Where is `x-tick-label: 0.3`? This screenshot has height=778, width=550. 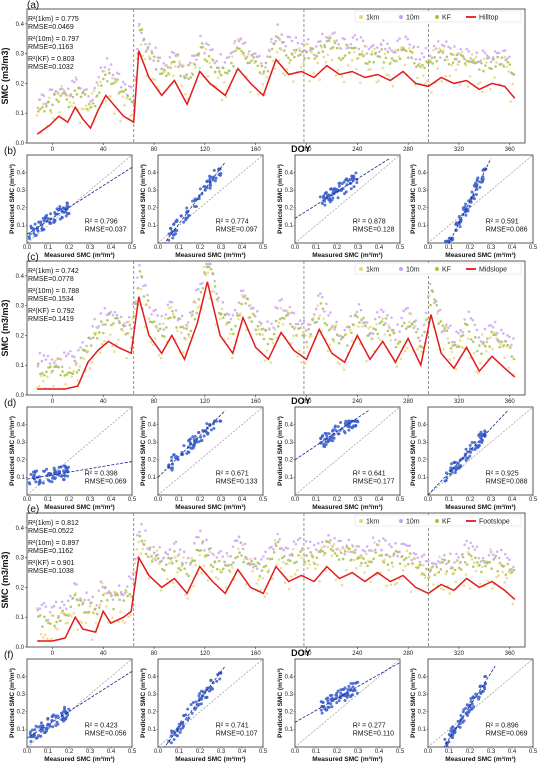
x-tick-label: 0.3 is located at coordinates (90, 500).